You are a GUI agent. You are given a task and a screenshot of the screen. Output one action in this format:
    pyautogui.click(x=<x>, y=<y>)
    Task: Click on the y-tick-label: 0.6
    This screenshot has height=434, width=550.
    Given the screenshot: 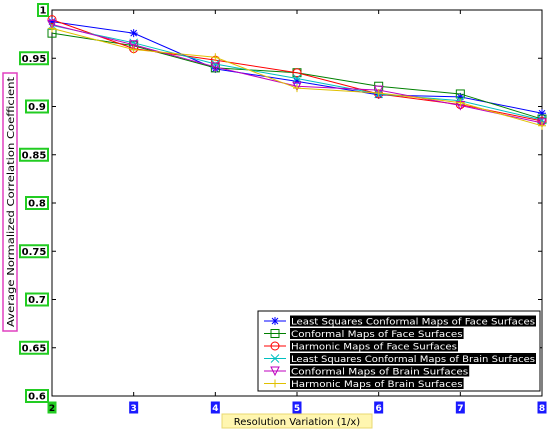 What is the action you would take?
    pyautogui.click(x=37, y=397)
    